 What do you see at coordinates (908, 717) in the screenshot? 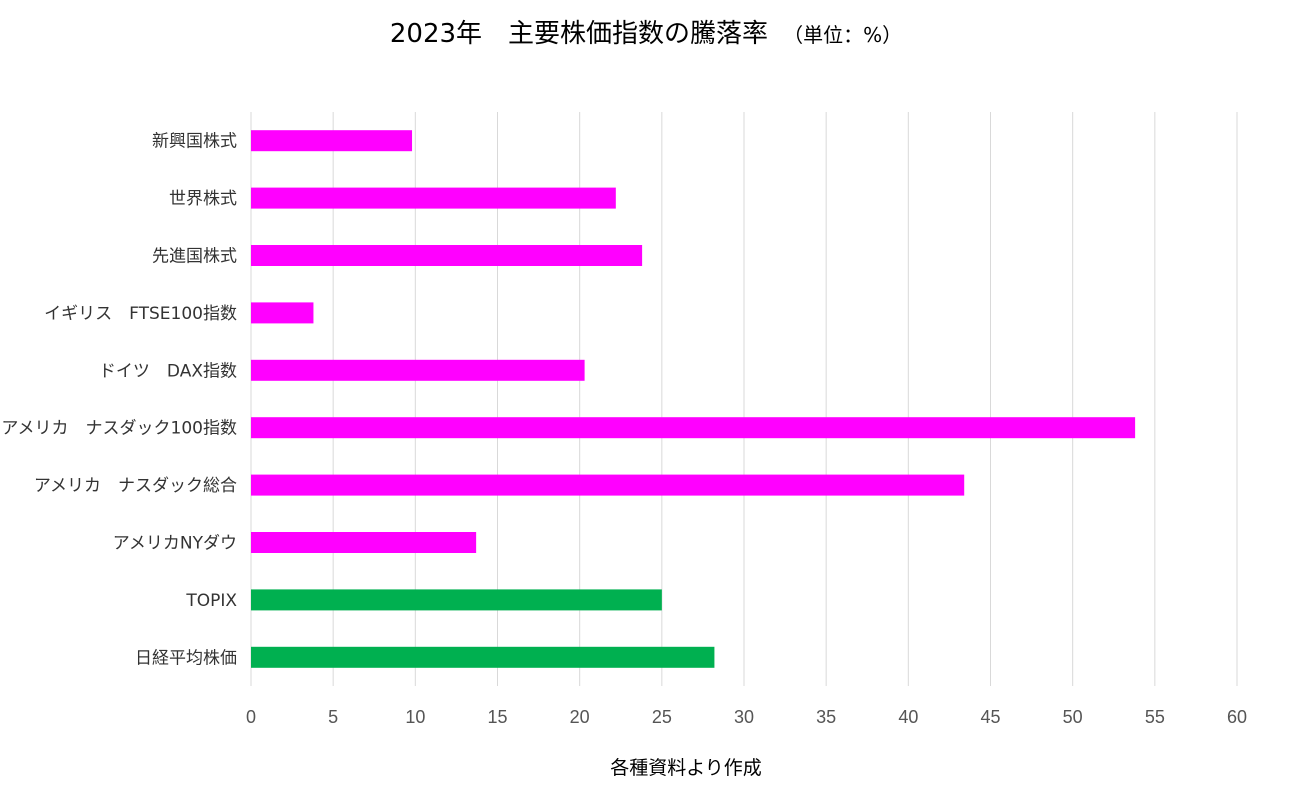
I see `x-tick-label: 40` at bounding box center [908, 717].